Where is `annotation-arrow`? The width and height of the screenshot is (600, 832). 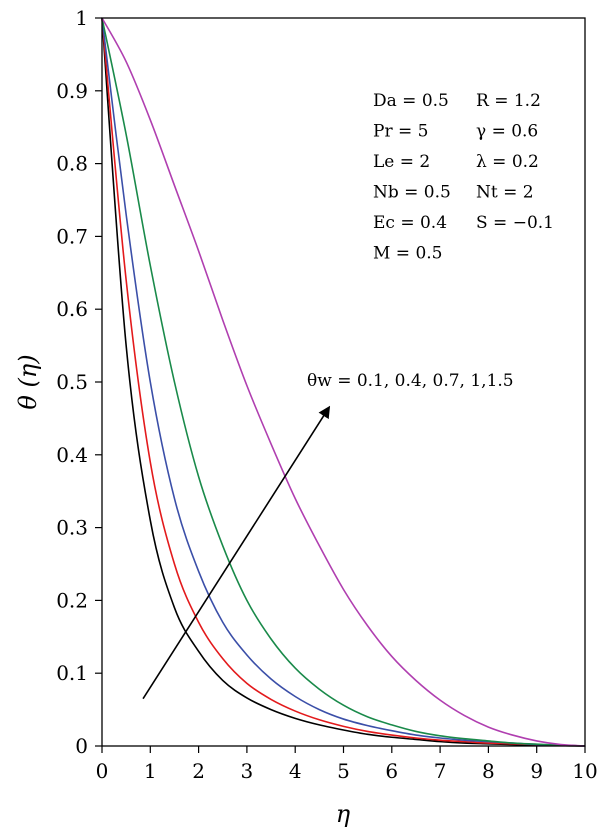 annotation-arrow is located at coordinates (236, 552).